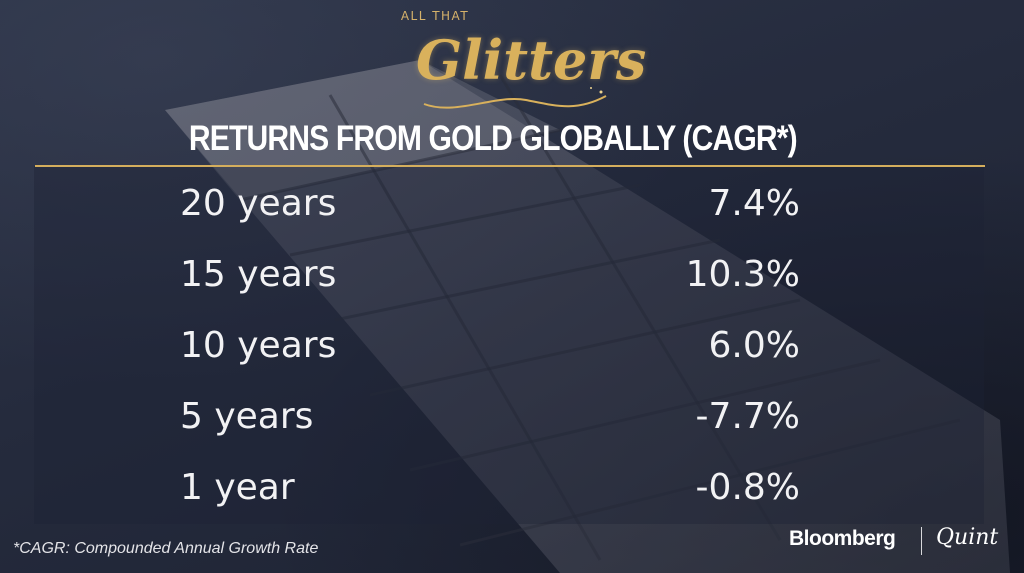 The image size is (1024, 573). Describe the element at coordinates (258, 345) in the screenshot. I see `table-row-period: 10 years` at that location.